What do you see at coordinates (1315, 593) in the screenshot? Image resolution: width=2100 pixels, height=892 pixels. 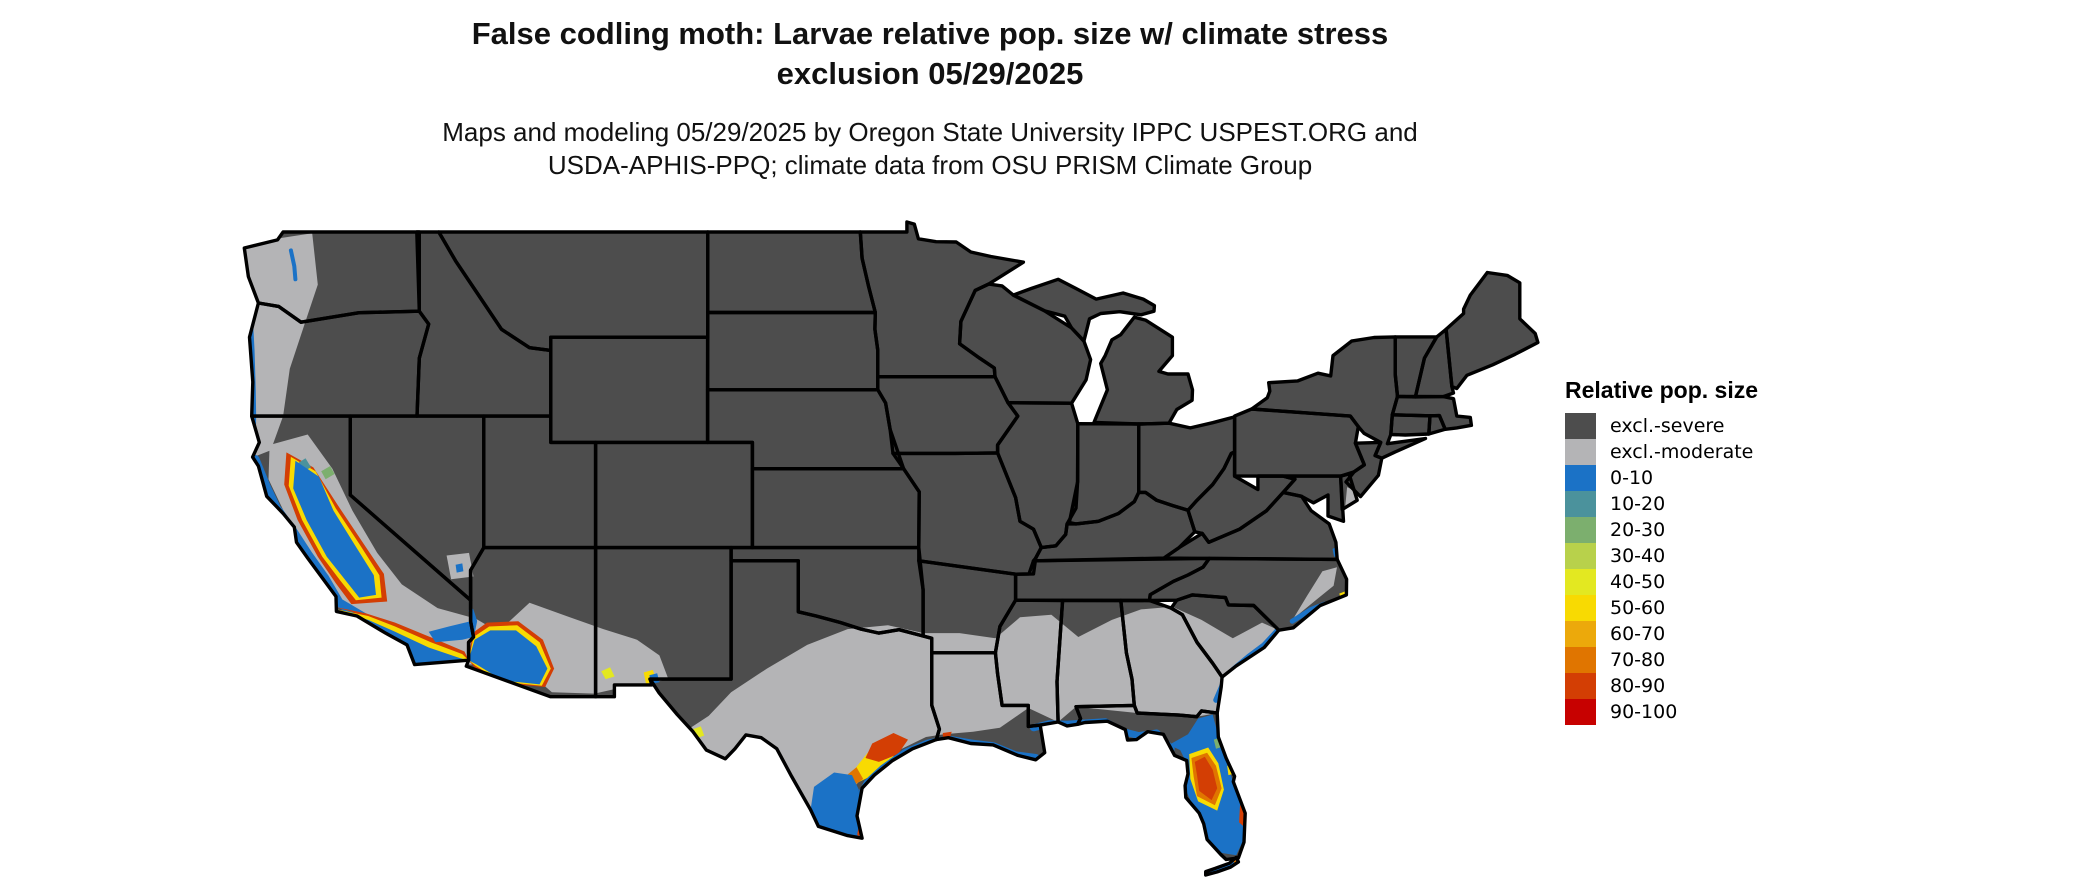 I see `overlay-nc-coast-moderate` at bounding box center [1315, 593].